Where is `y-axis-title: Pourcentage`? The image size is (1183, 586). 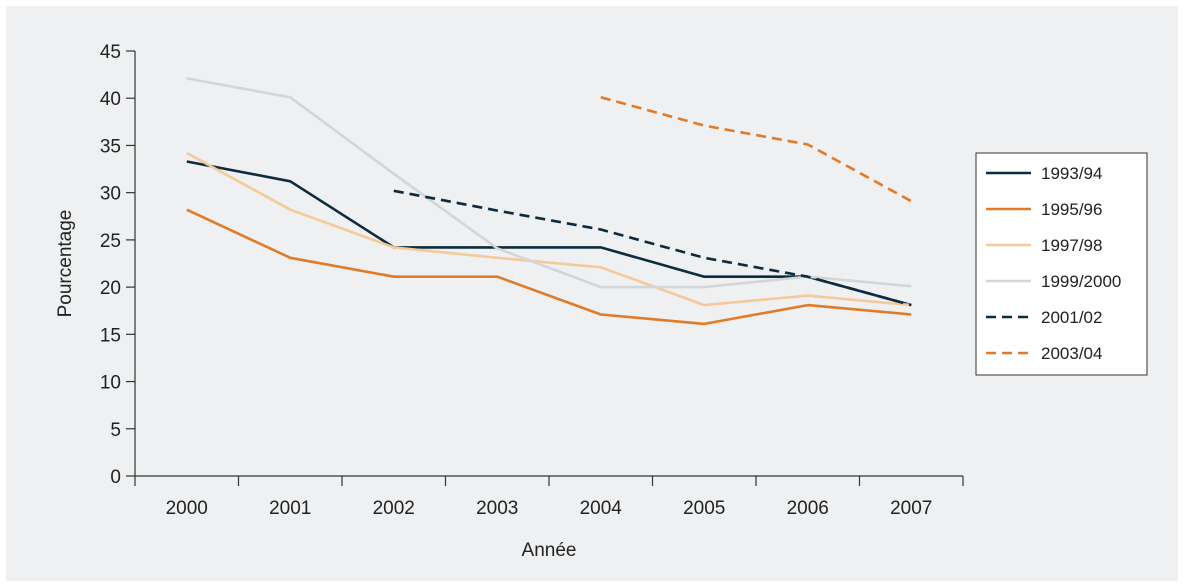
y-axis-title: Pourcentage is located at coordinates (65, 264).